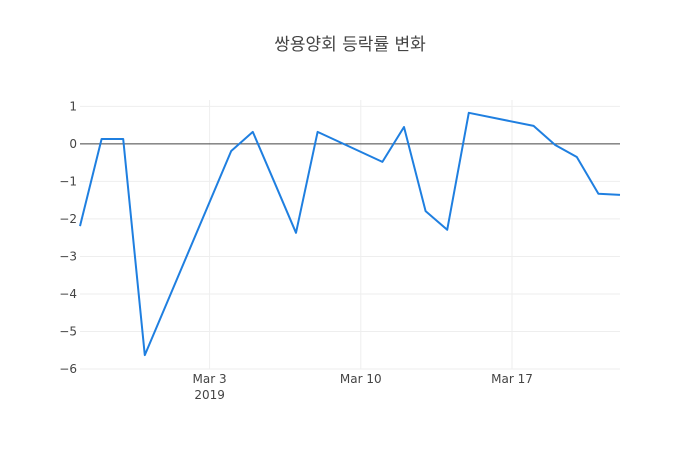 The height and width of the screenshot is (450, 700). What do you see at coordinates (73, 106) in the screenshot?
I see `y-tick-label: 1` at bounding box center [73, 106].